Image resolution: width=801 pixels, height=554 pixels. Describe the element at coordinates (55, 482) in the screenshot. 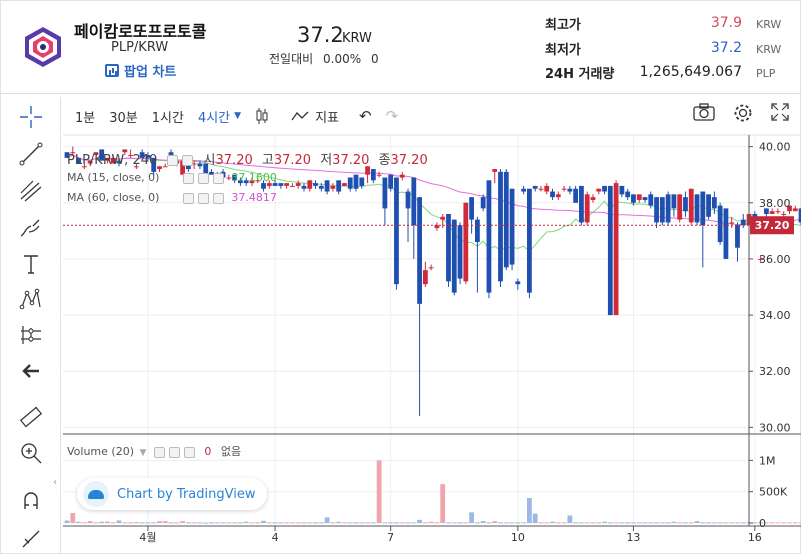

I see `collapse-arrow-icon: ‹` at that location.